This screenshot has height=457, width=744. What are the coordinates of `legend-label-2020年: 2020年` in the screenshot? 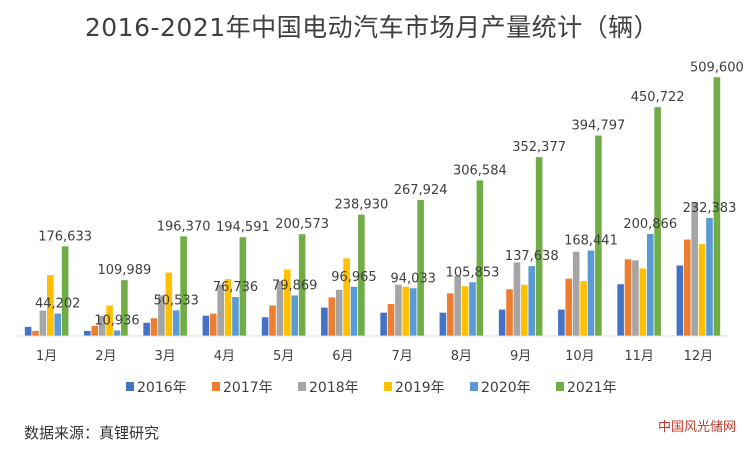 It's located at (506, 388).